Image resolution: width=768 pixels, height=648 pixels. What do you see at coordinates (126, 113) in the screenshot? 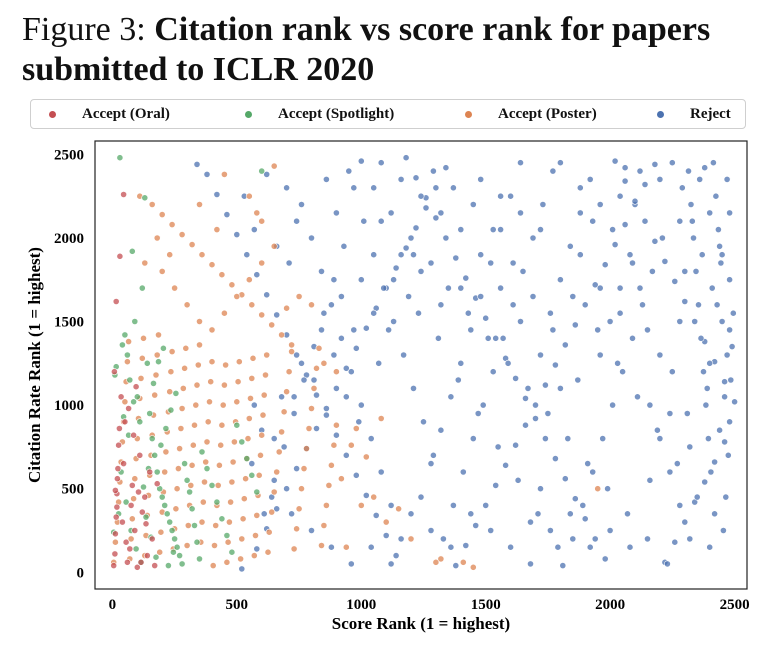
I see `legend-label-oral: Accept (Oral)` at bounding box center [126, 113].